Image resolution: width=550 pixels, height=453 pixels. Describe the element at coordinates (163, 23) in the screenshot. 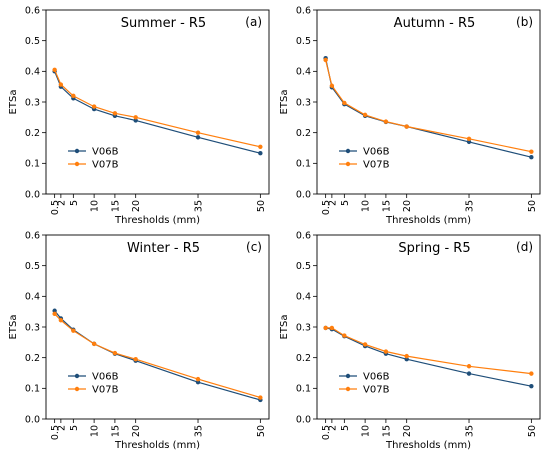

I see `chart-title: Summer - R5` at that location.